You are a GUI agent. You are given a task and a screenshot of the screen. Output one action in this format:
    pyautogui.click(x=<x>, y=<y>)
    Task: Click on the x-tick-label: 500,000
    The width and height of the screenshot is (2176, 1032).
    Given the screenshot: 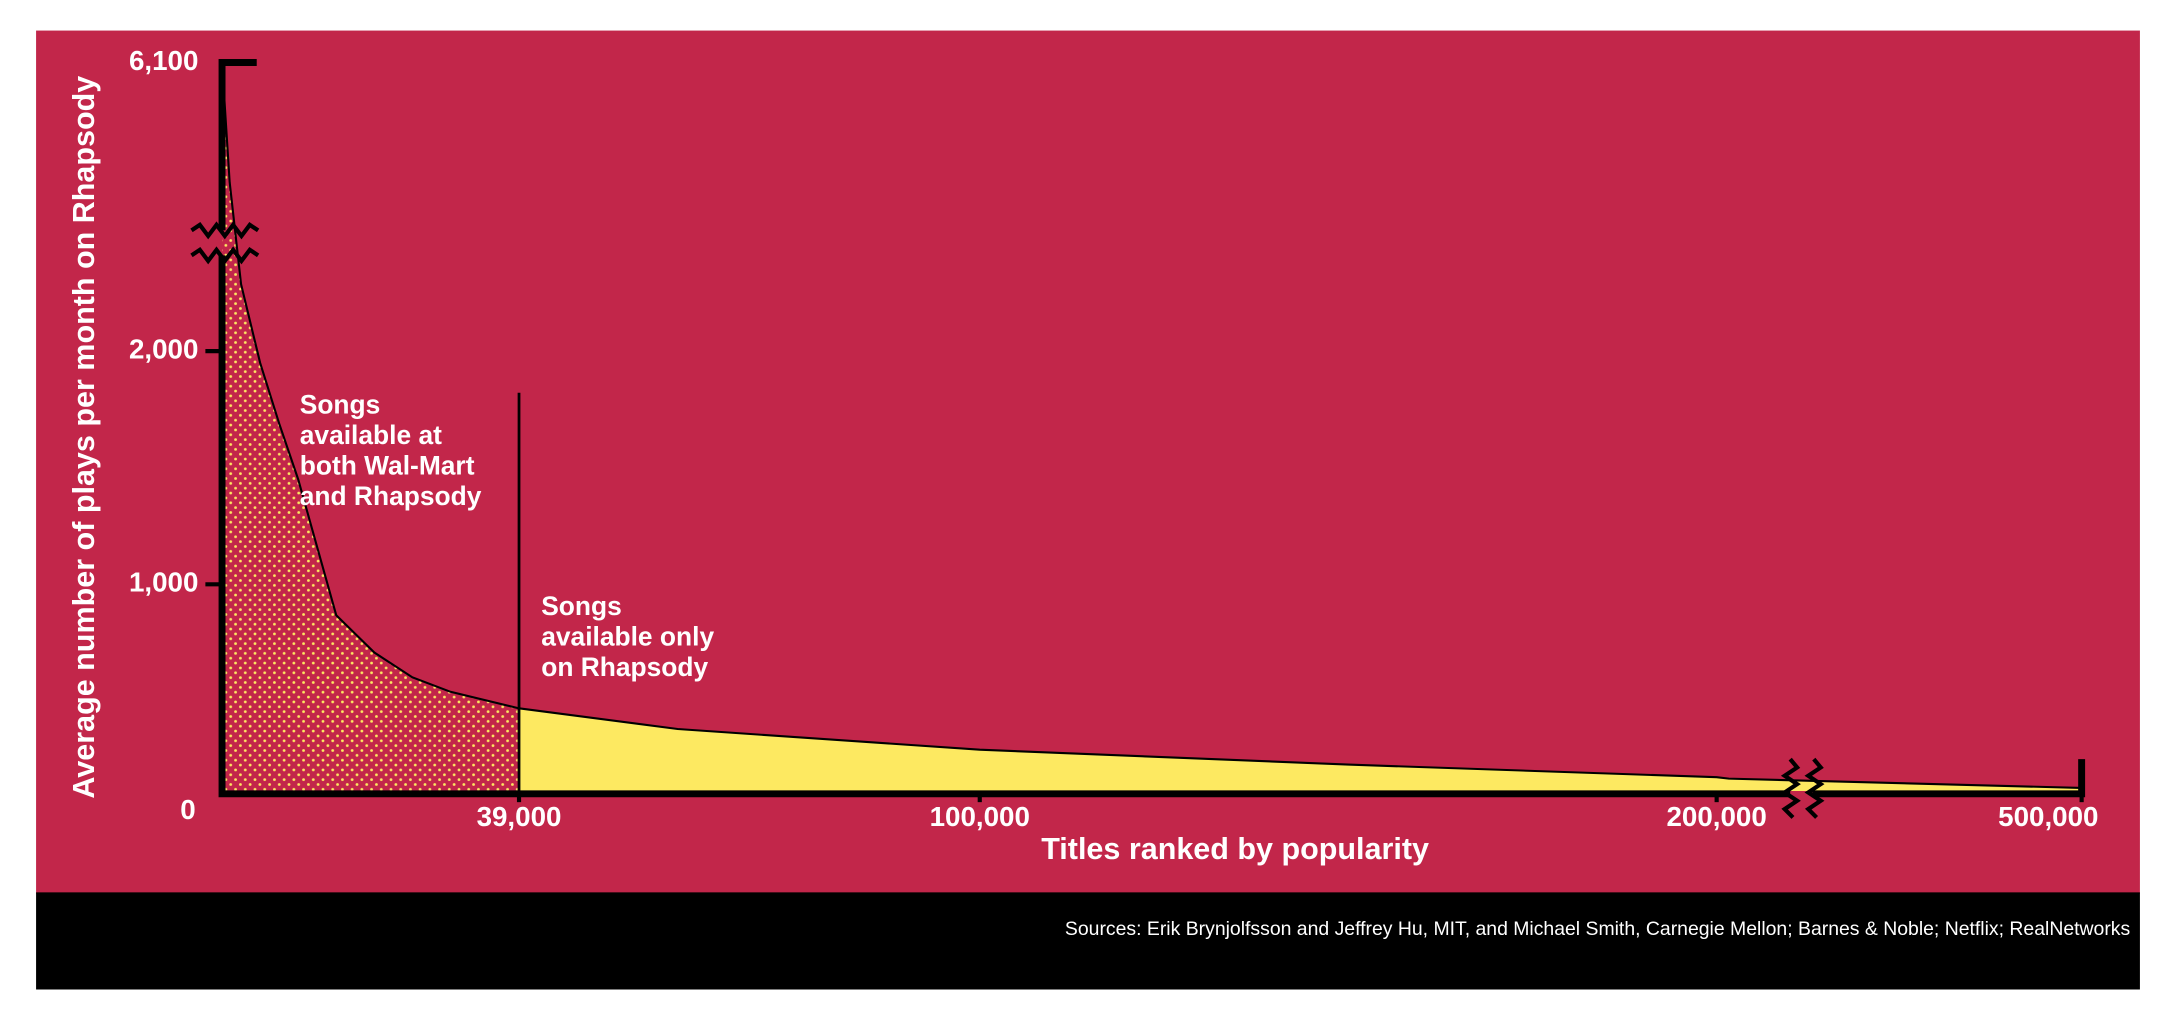 What is the action you would take?
    pyautogui.click(x=2048, y=816)
    